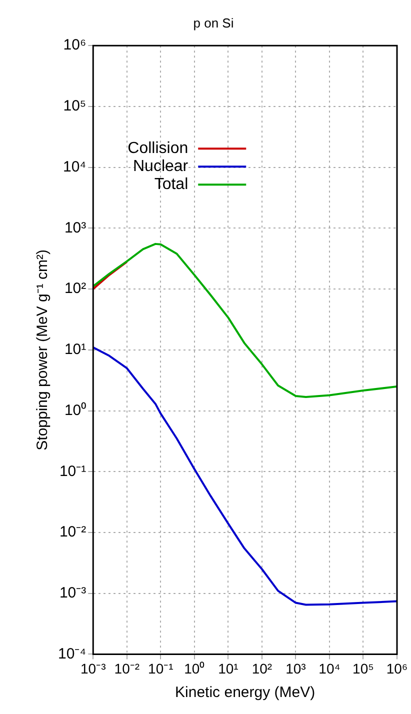 This screenshot has height=714, width=411. Describe the element at coordinates (74, 45) in the screenshot. I see `y-tick-label: 10⁶` at that location.